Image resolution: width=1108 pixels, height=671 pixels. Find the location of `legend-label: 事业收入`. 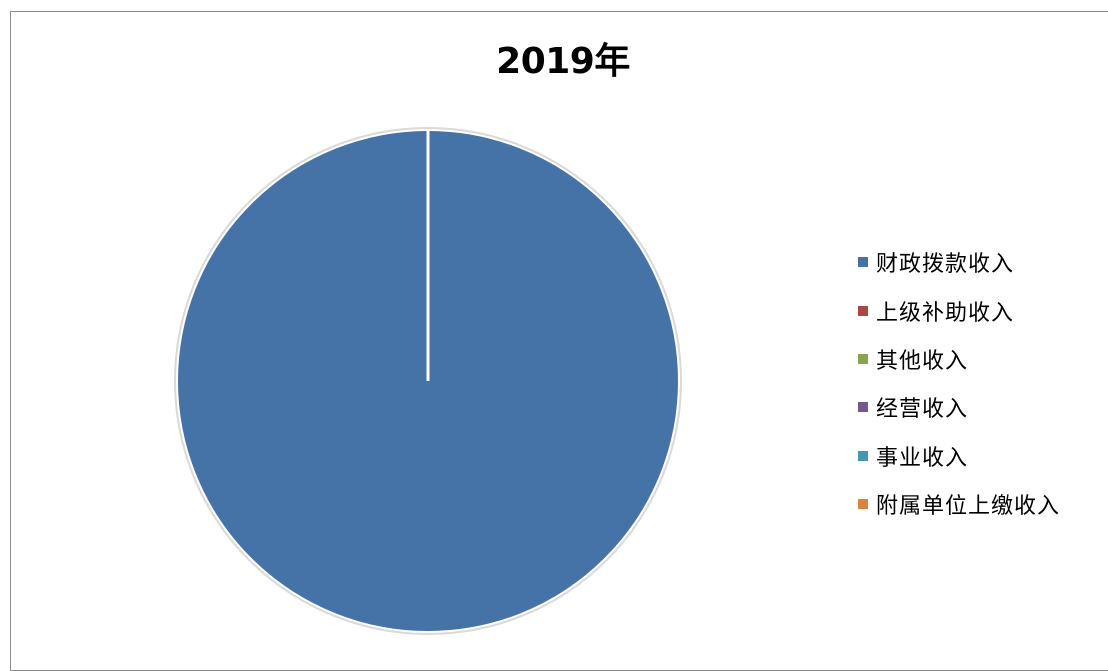

legend-label: 事业收入 is located at coordinates (922, 456).